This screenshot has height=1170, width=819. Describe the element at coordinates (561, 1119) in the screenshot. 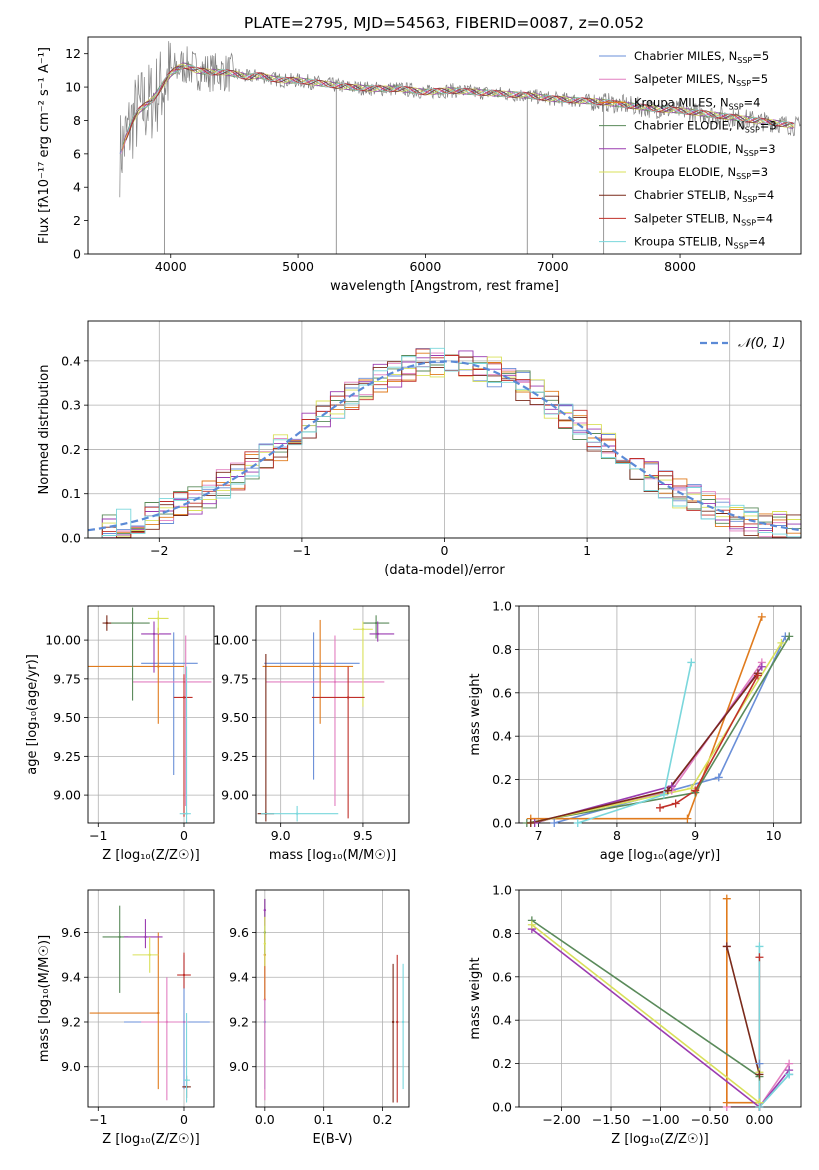

I see `x-tick-label: −2.00` at that location.